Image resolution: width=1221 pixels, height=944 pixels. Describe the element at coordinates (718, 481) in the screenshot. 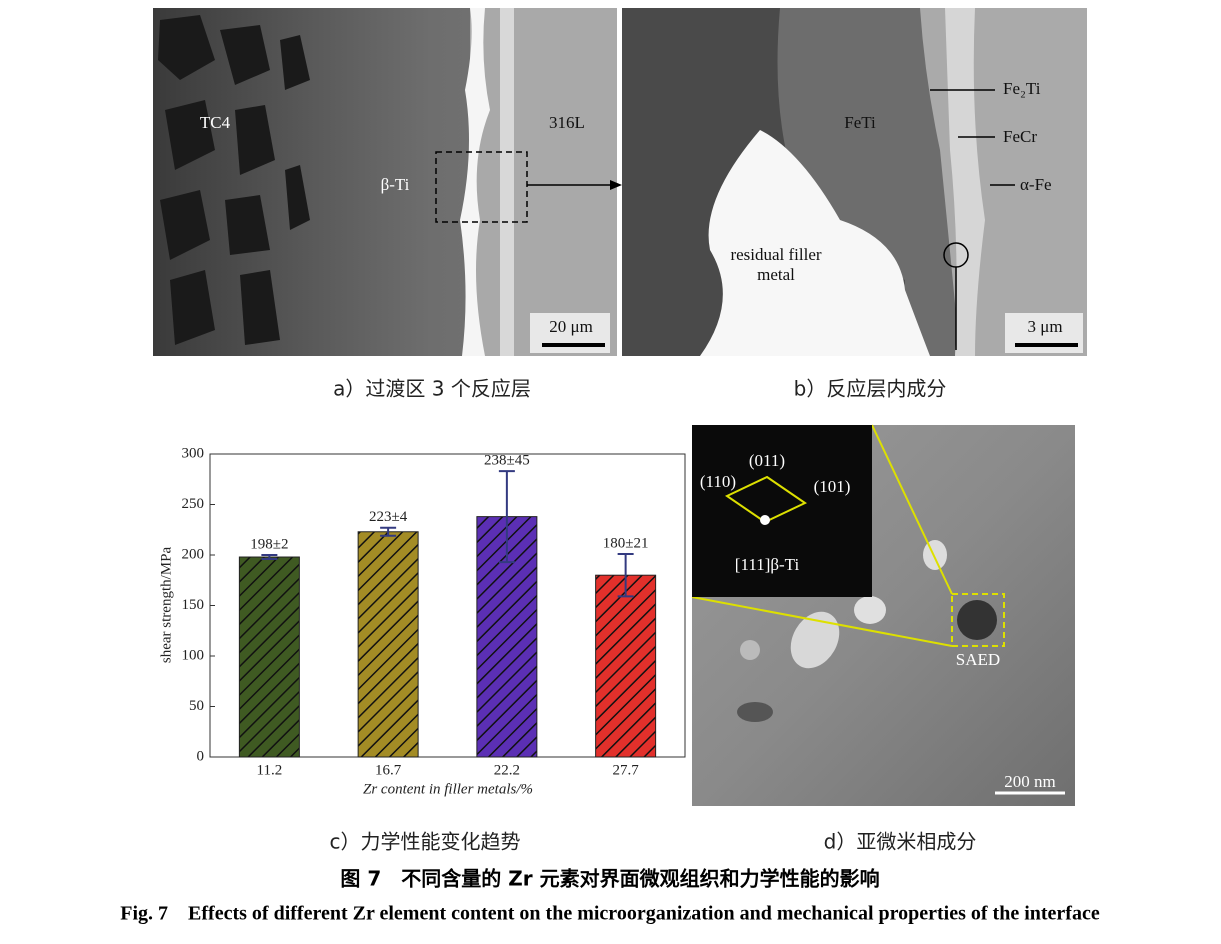

I see `label: (110)` at that location.